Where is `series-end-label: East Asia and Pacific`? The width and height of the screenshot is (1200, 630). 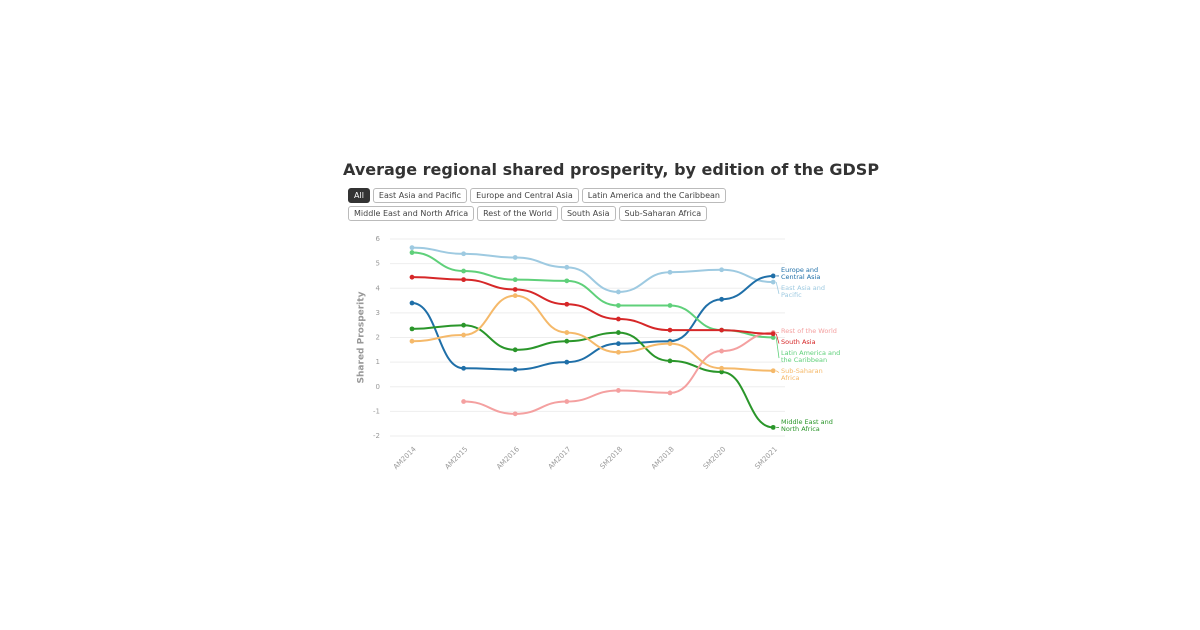
series-end-label: East Asia and Pacific is located at coordinates (803, 292).